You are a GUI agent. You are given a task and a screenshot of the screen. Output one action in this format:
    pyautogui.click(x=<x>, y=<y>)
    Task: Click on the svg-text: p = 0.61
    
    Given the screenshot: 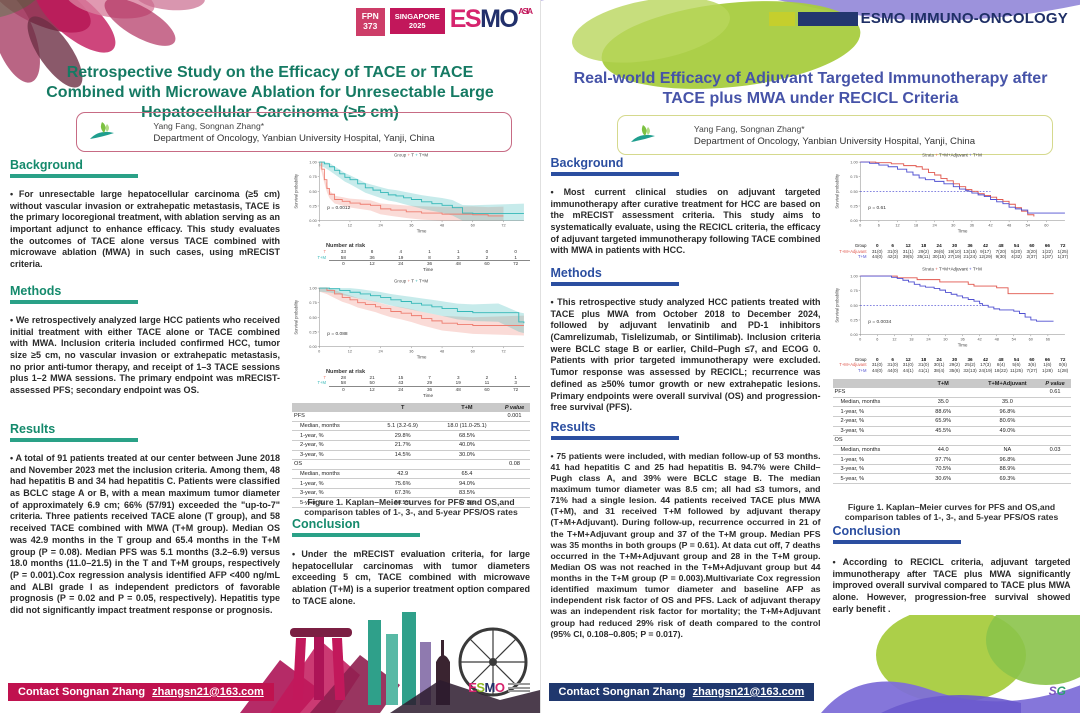 What is the action you would take?
    pyautogui.click(x=877, y=208)
    